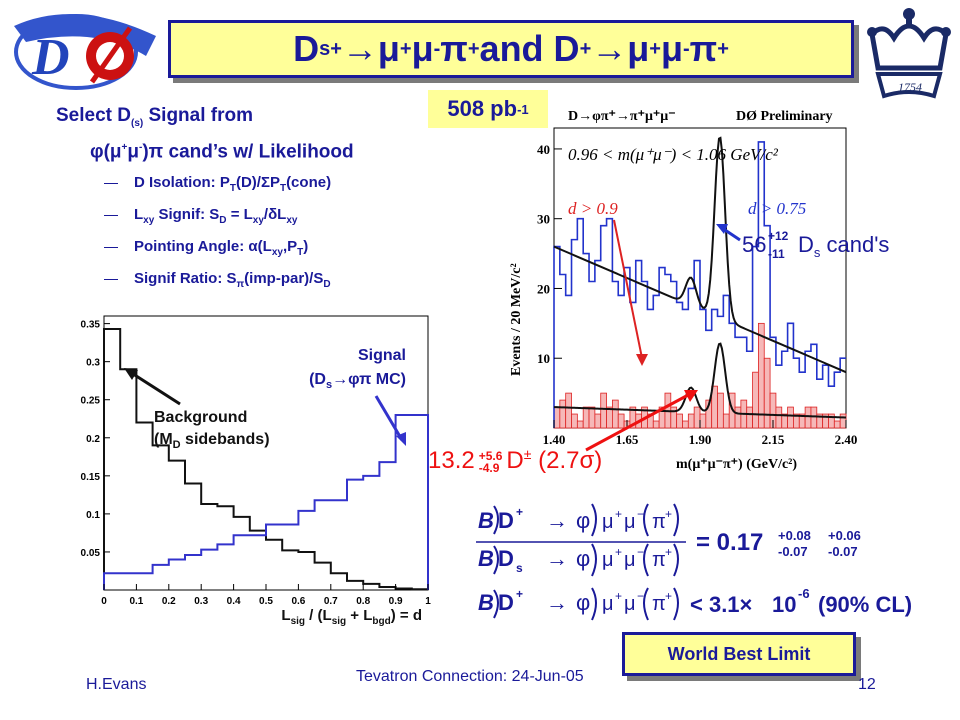 This screenshot has width=960, height=720. Describe the element at coordinates (543, 358) in the screenshot. I see `y-tick-label: 10` at that location.